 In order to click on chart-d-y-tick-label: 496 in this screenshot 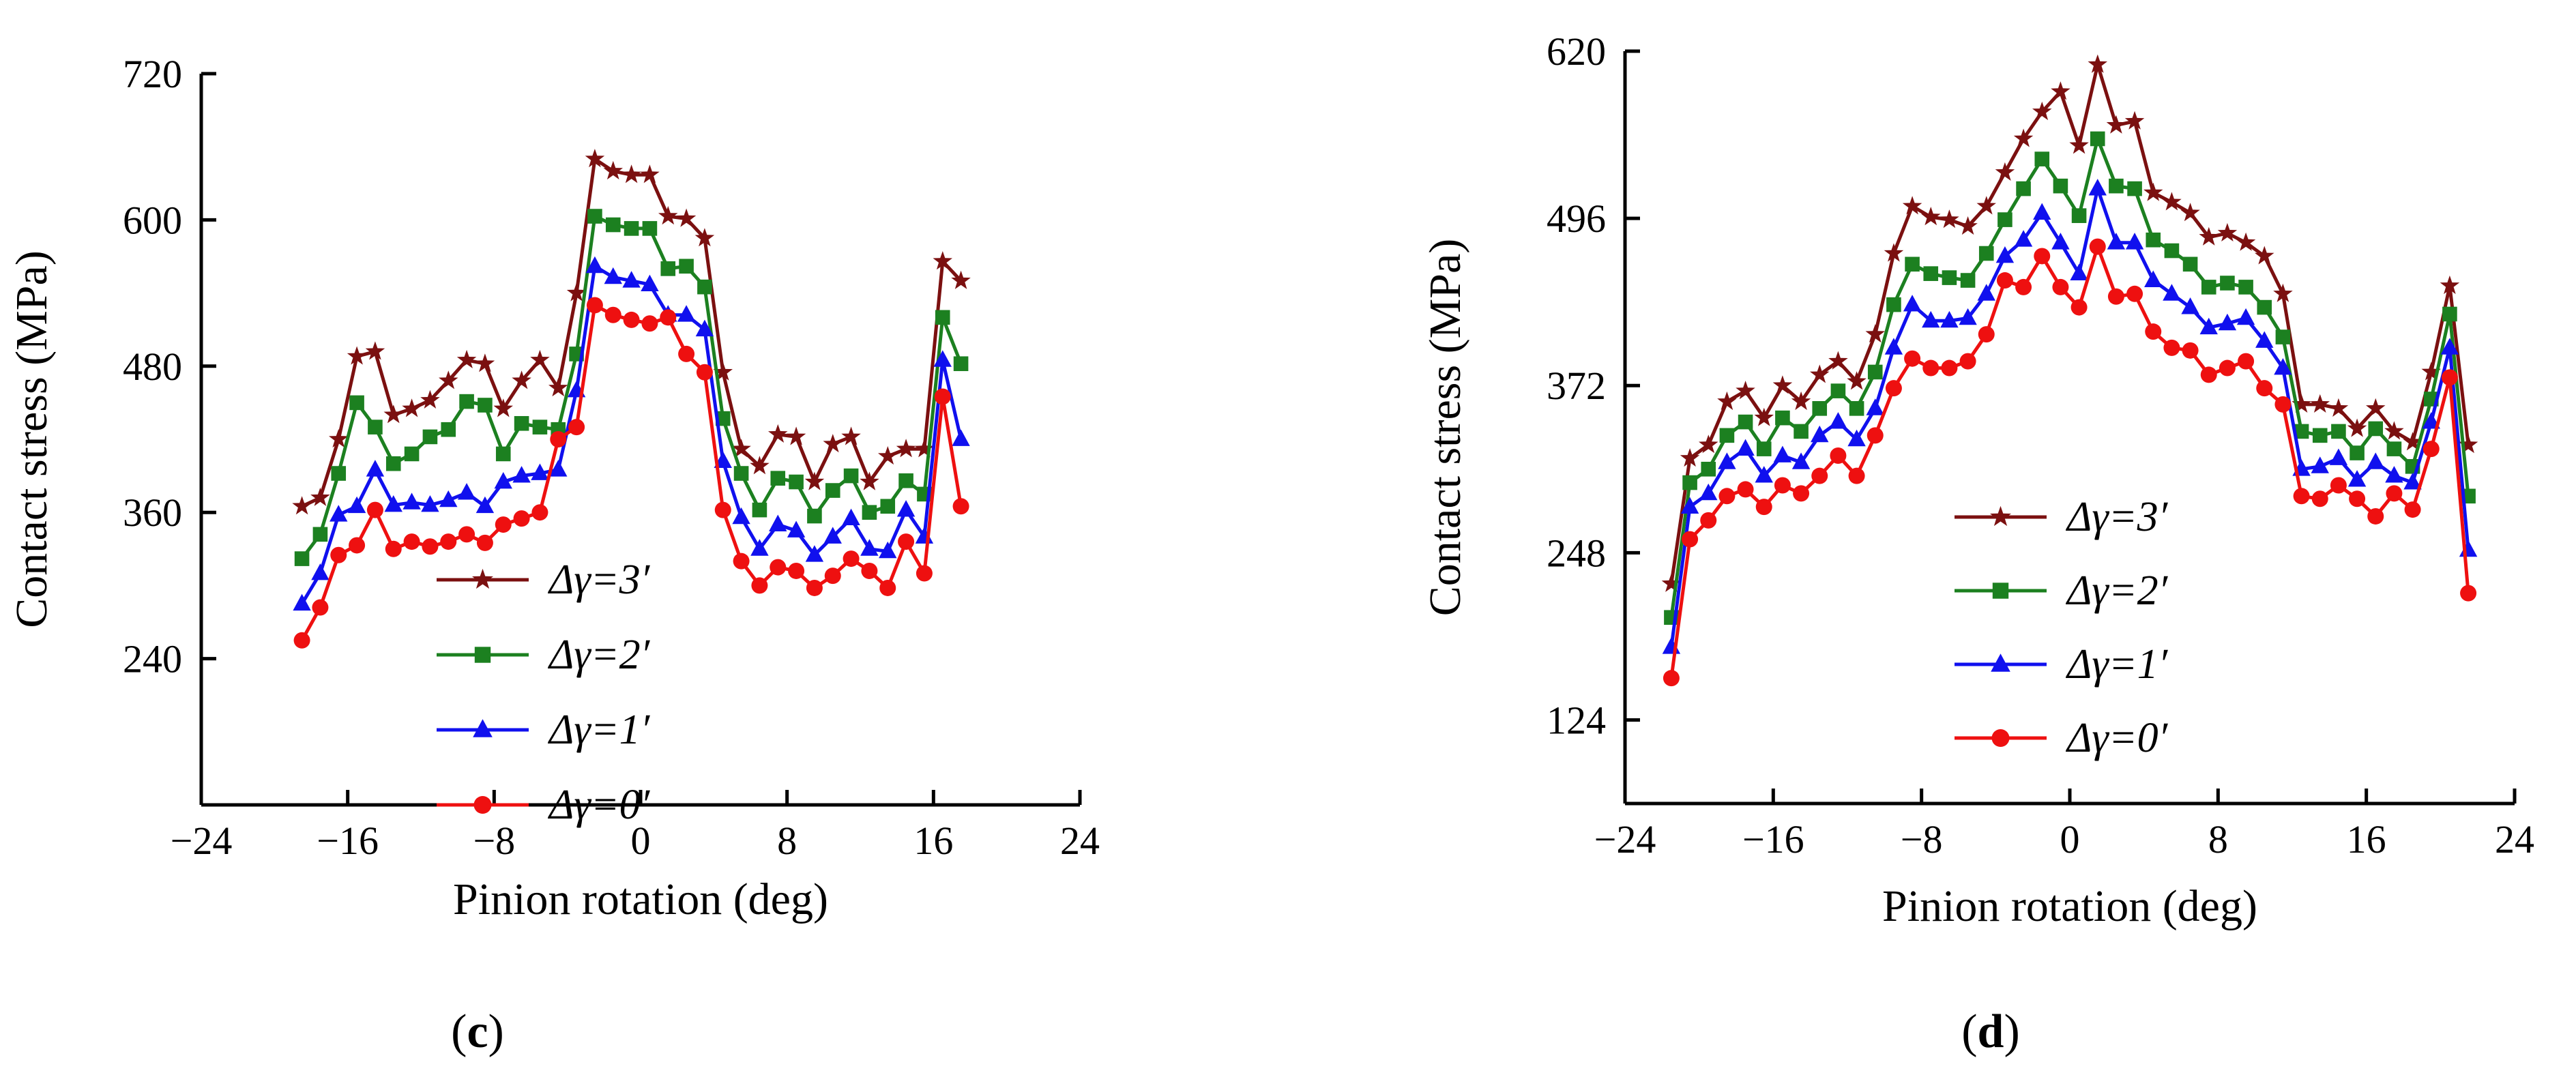, I will do `click(1576, 218)`.